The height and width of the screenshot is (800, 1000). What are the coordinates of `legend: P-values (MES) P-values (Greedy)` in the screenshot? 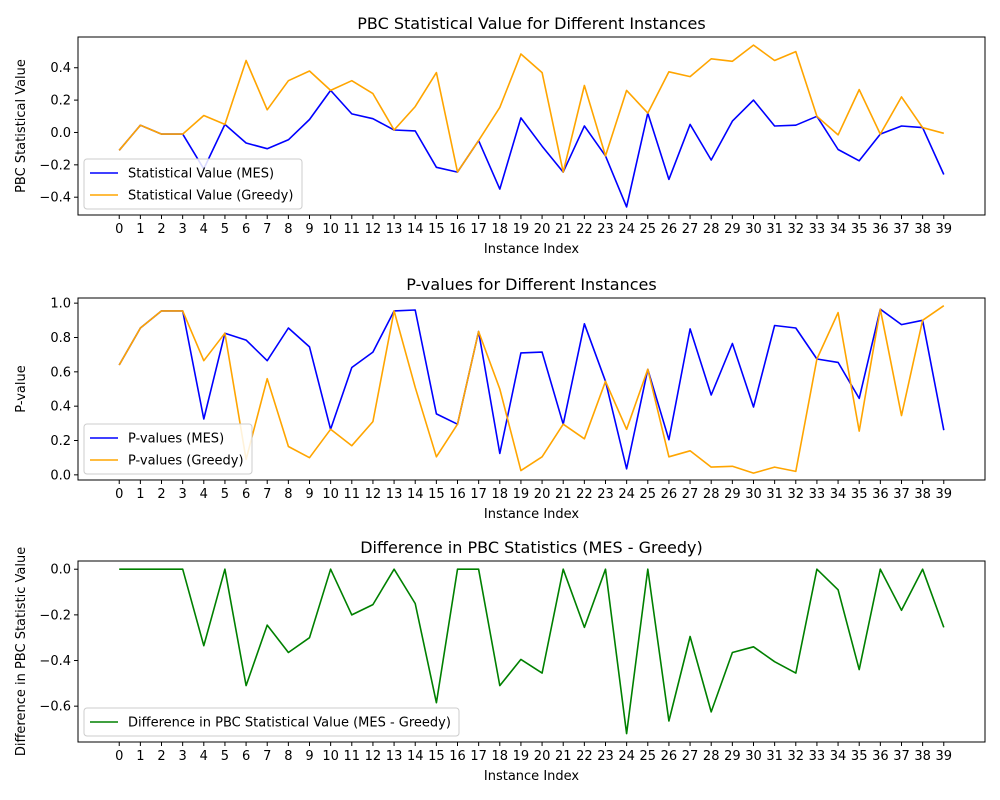 It's located at (168, 449).